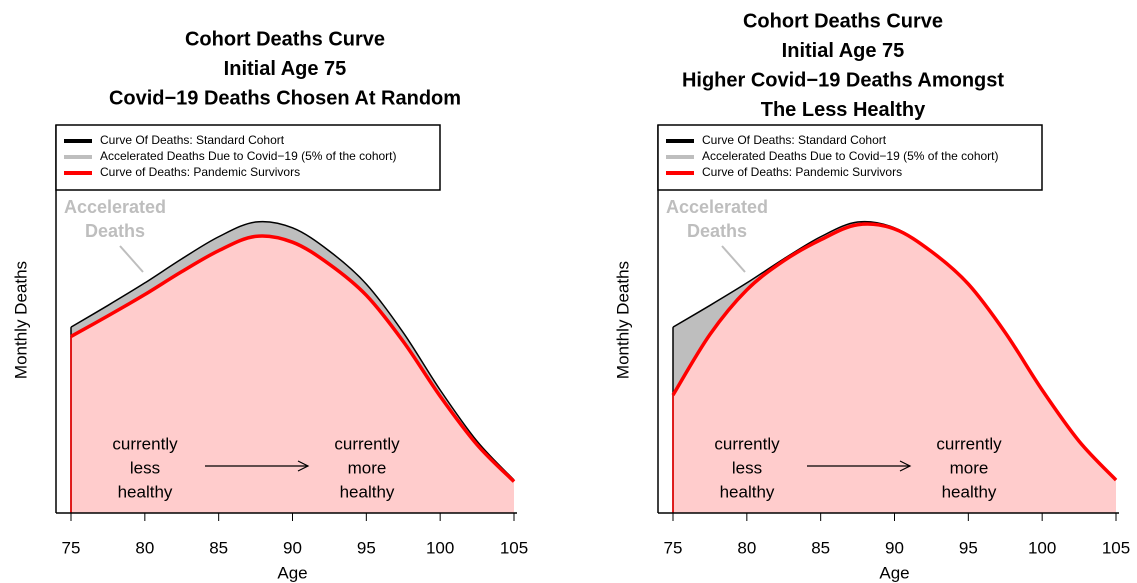 The width and height of the screenshot is (1137, 583). Describe the element at coordinates (285, 98) in the screenshot. I see `chart-title: Covid−19 Deaths Chosen At Random` at that location.